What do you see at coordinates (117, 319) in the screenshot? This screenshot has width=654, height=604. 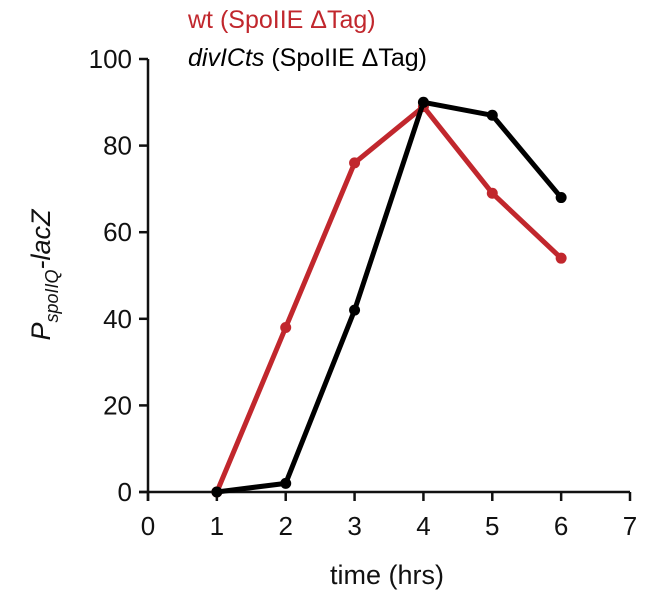 I see `y-tick-label: 40` at bounding box center [117, 319].